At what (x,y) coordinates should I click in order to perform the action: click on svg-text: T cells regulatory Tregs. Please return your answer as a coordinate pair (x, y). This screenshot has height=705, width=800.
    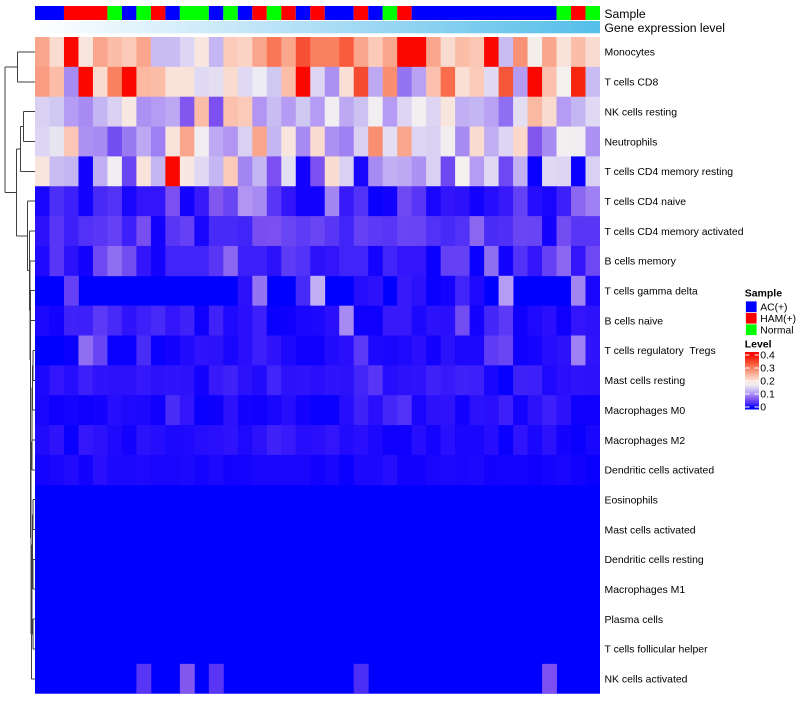
    Looking at the image, I should click on (660, 351).